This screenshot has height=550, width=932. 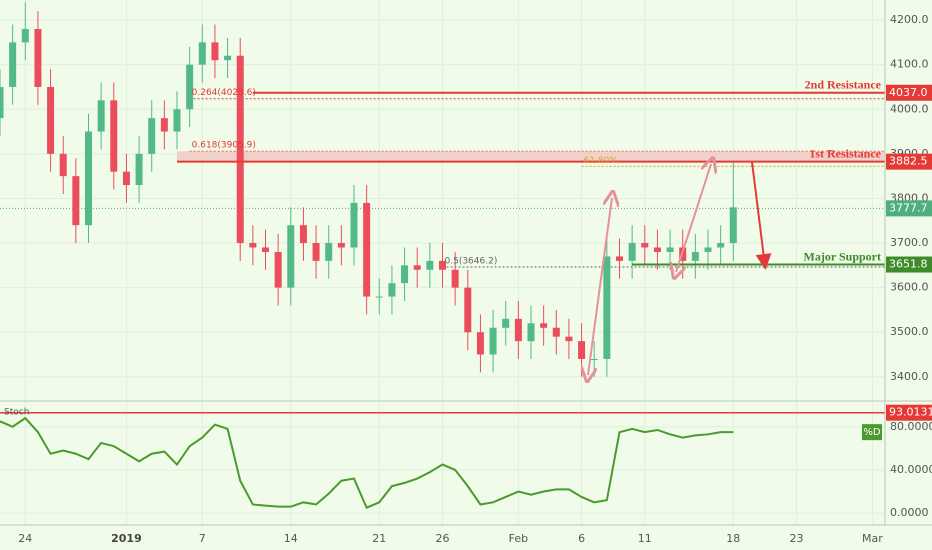 What do you see at coordinates (843, 85) in the screenshot?
I see `level-label: 2nd Resistance` at bounding box center [843, 85].